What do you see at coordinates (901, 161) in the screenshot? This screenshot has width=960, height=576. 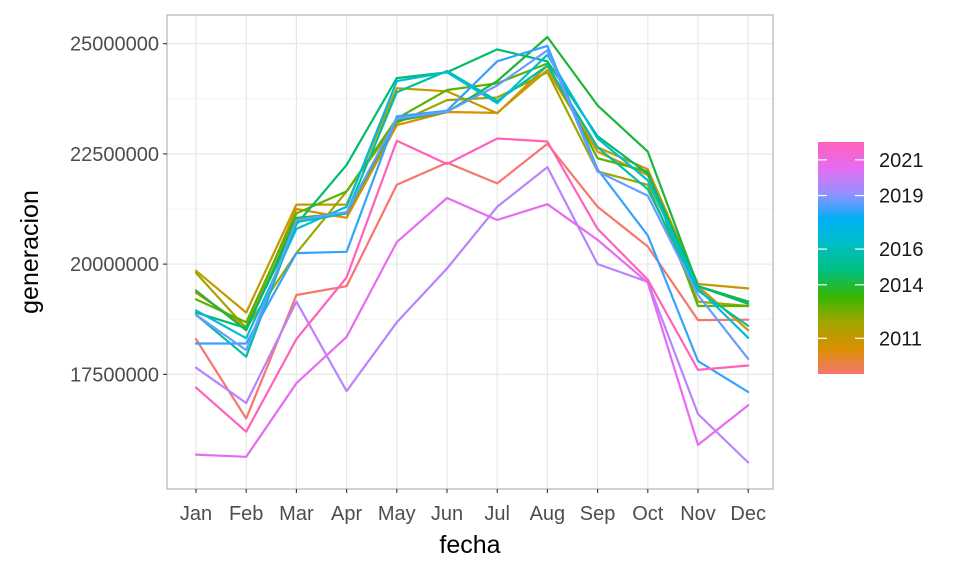 I see `legend-label: 2021` at bounding box center [901, 161].